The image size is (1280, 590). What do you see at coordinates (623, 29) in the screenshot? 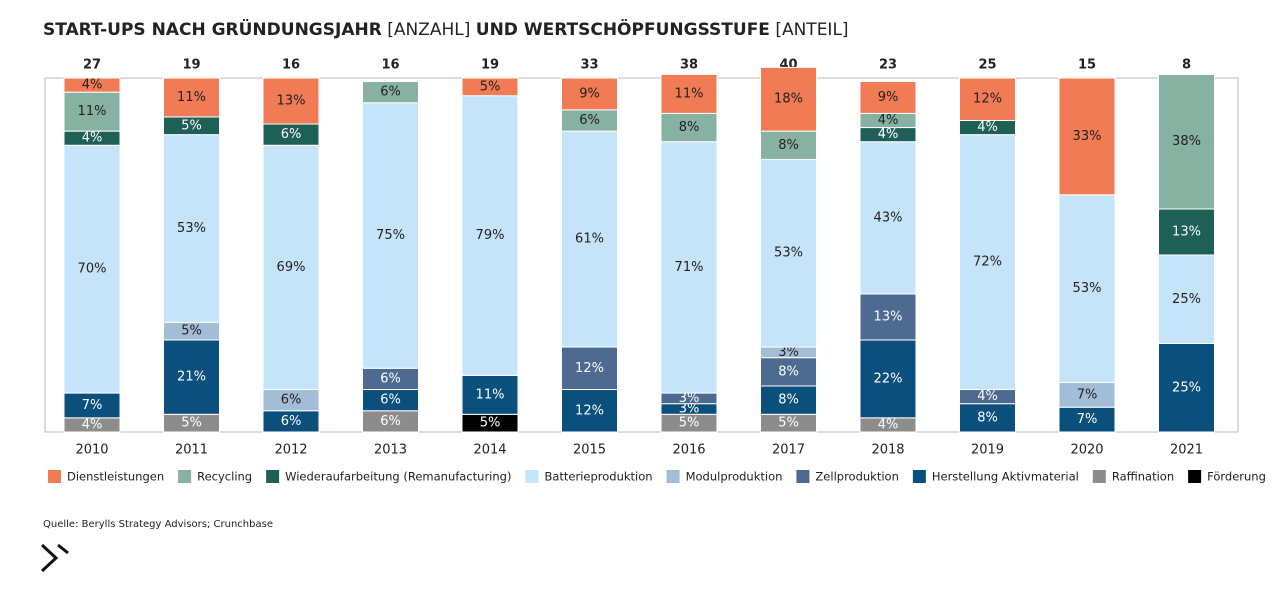
I see `title-part: UND WERTSCHÖPFUNGSSTUFE` at bounding box center [623, 29].